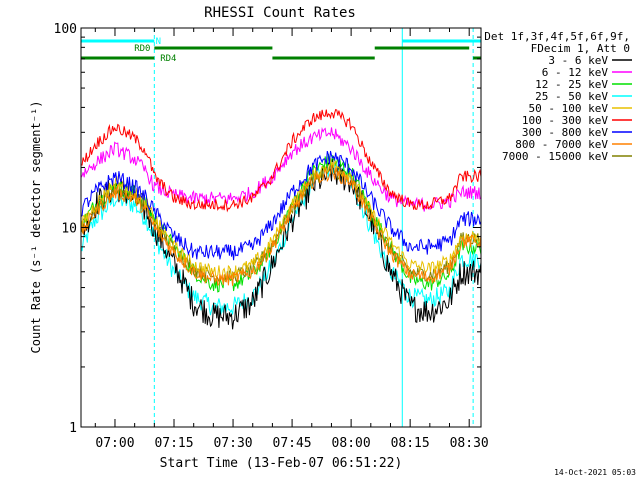 The image size is (640, 480). Describe the element at coordinates (114, 443) in the screenshot. I see `x-tick-label-0: 07:00` at that location.